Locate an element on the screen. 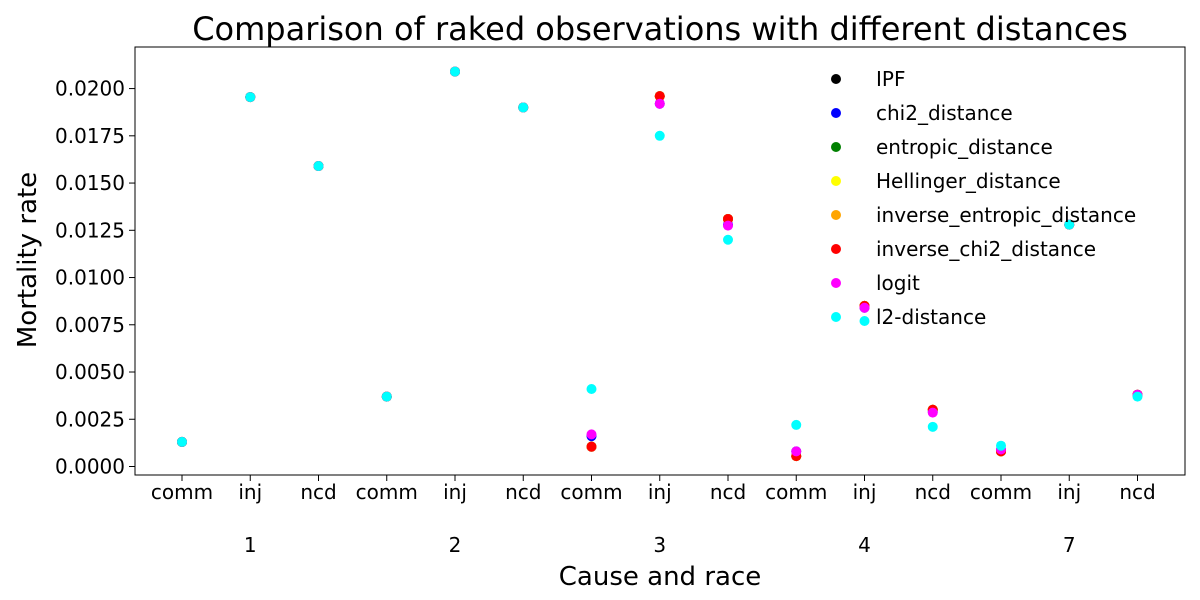 The width and height of the screenshot is (1200, 600). legend-label: Hellinger_distance is located at coordinates (968, 181).